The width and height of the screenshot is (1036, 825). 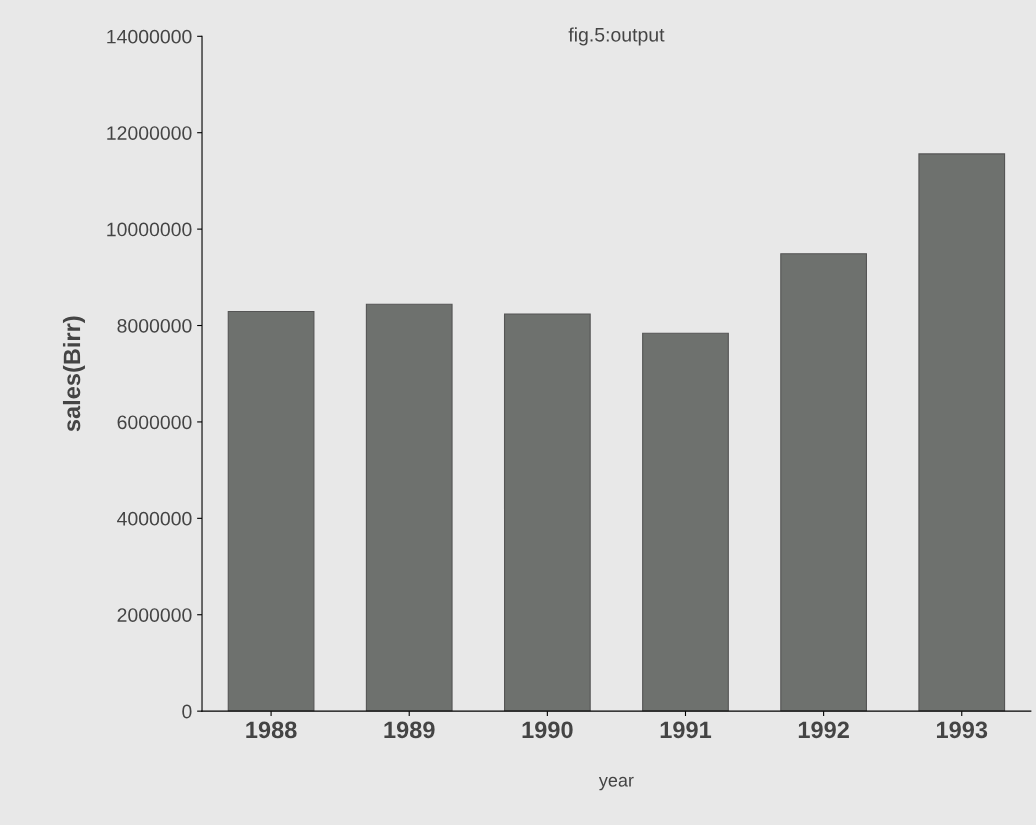 What do you see at coordinates (686, 730) in the screenshot?
I see `x-tick-label: 1991` at bounding box center [686, 730].